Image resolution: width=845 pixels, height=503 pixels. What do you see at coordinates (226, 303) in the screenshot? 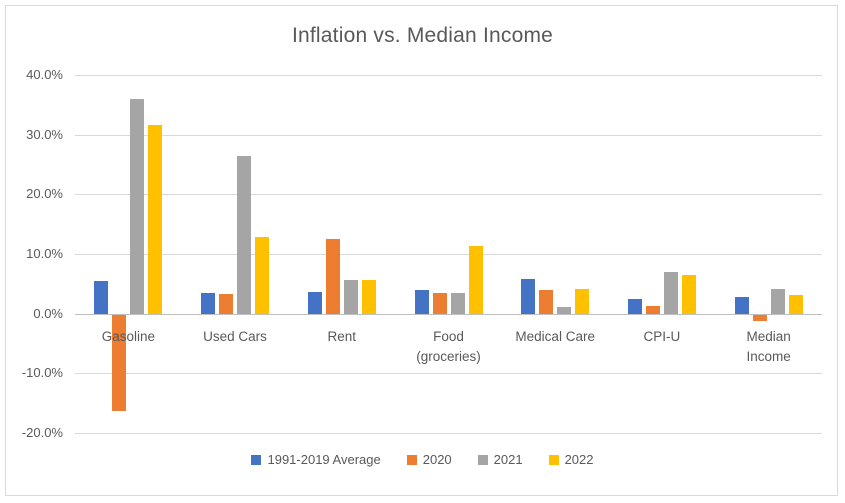
I see `bar-2020-used-cars` at bounding box center [226, 303].